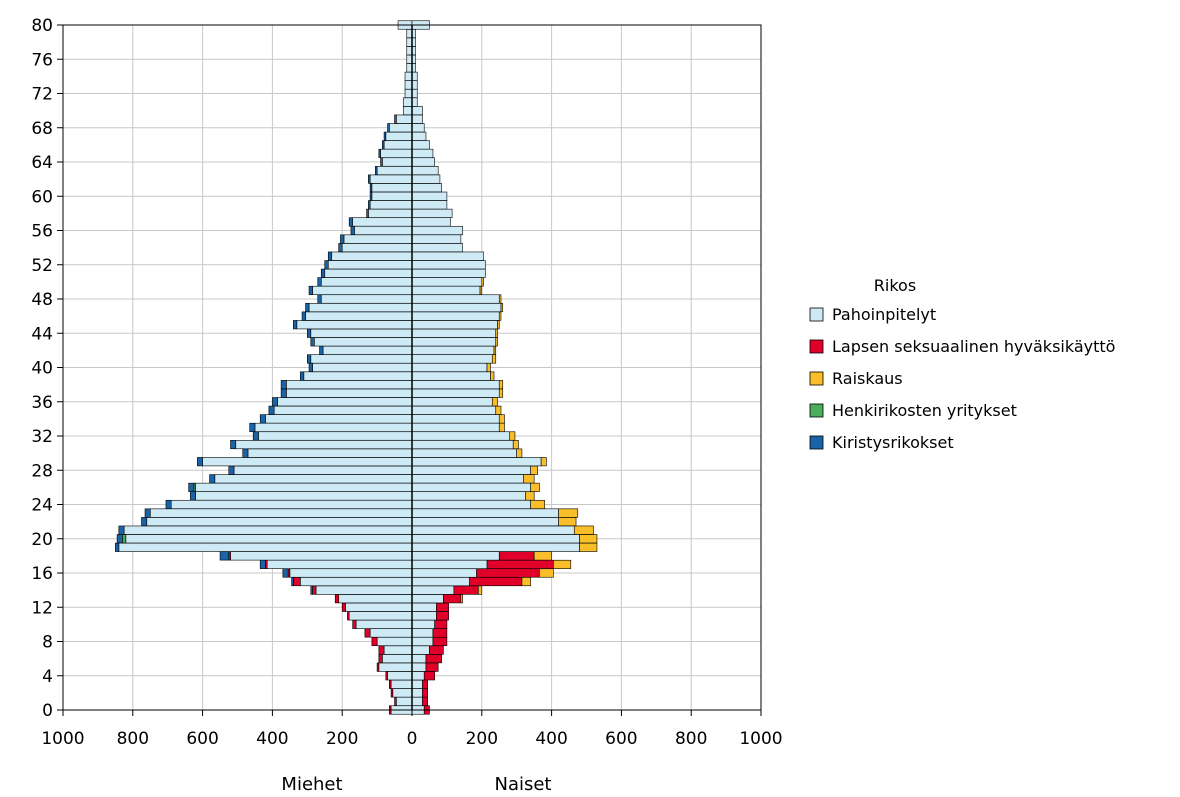  I want to click on bar-men-lapsen-seksuaalinen-hyv-ksik-ytt--age-6, so click(380, 659).